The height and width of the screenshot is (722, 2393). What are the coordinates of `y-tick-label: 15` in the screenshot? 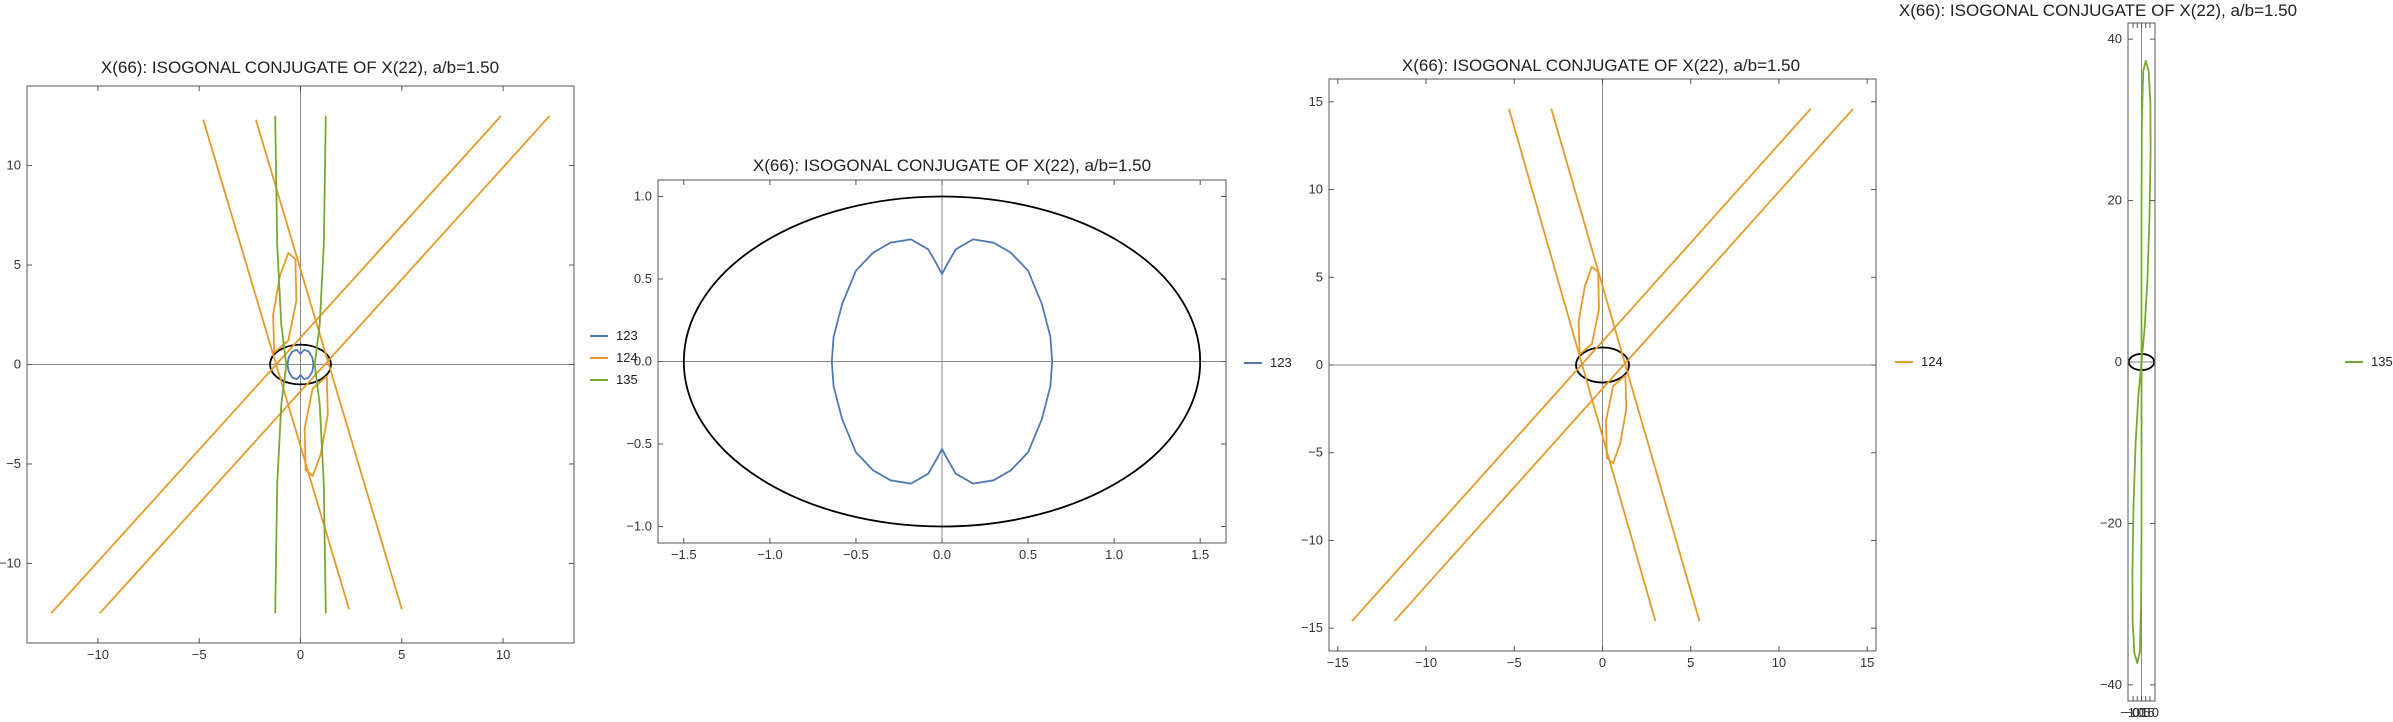 It's located at (1316, 101).